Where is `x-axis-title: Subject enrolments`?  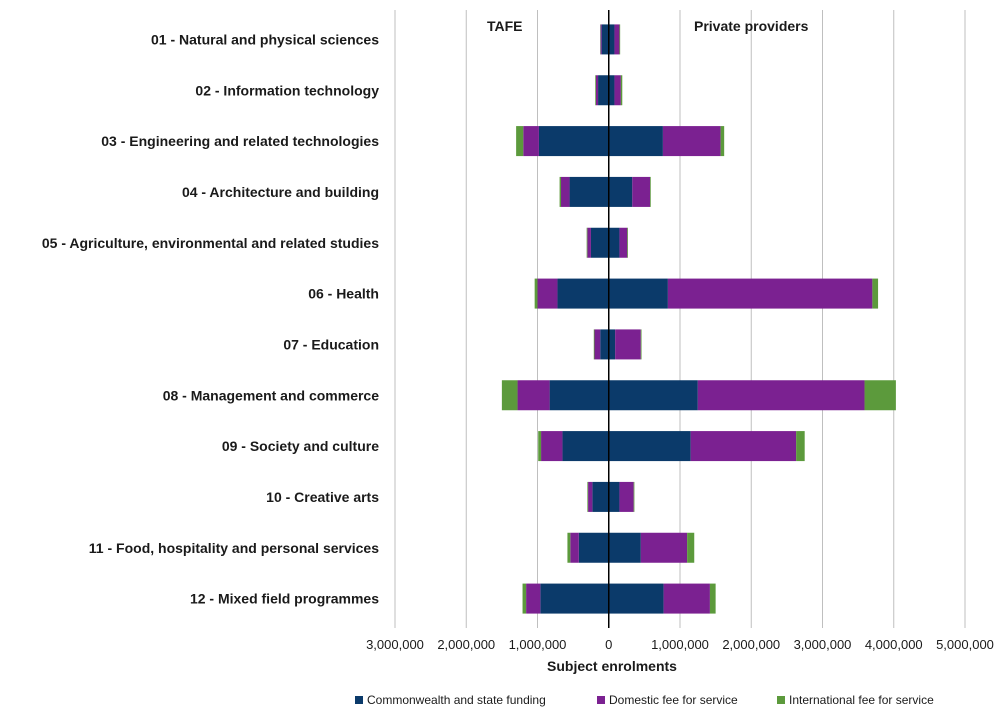
x-axis-title: Subject enrolments is located at coordinates (612, 666).